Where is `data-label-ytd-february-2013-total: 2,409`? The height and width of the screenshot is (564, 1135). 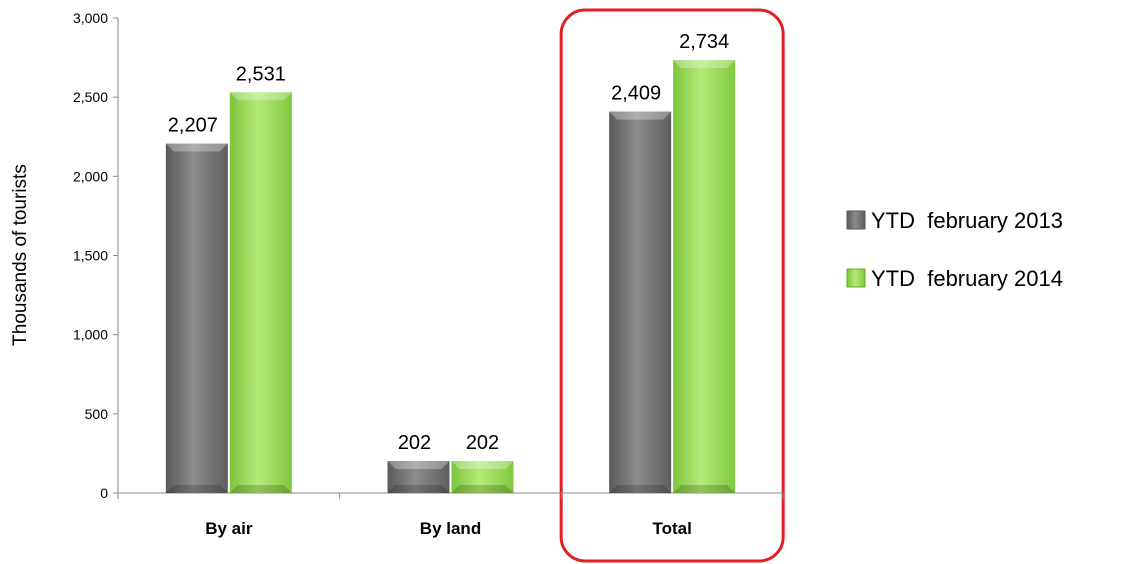
data-label-ytd-february-2013-total: 2,409 is located at coordinates (636, 94).